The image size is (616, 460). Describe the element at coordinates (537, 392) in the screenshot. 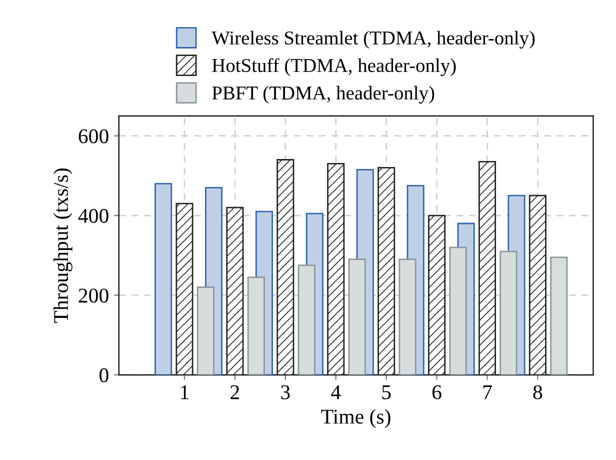

I see `x-tick-label: 8` at that location.